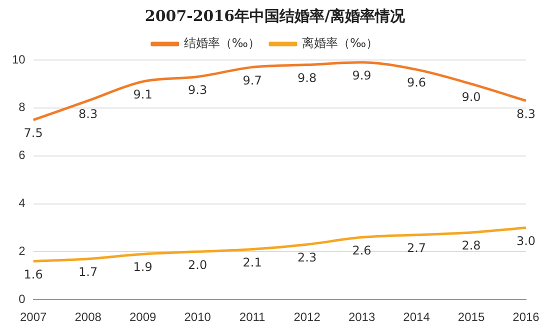  Describe the element at coordinates (142, 267) in the screenshot. I see `data-label: 1.9` at that location.